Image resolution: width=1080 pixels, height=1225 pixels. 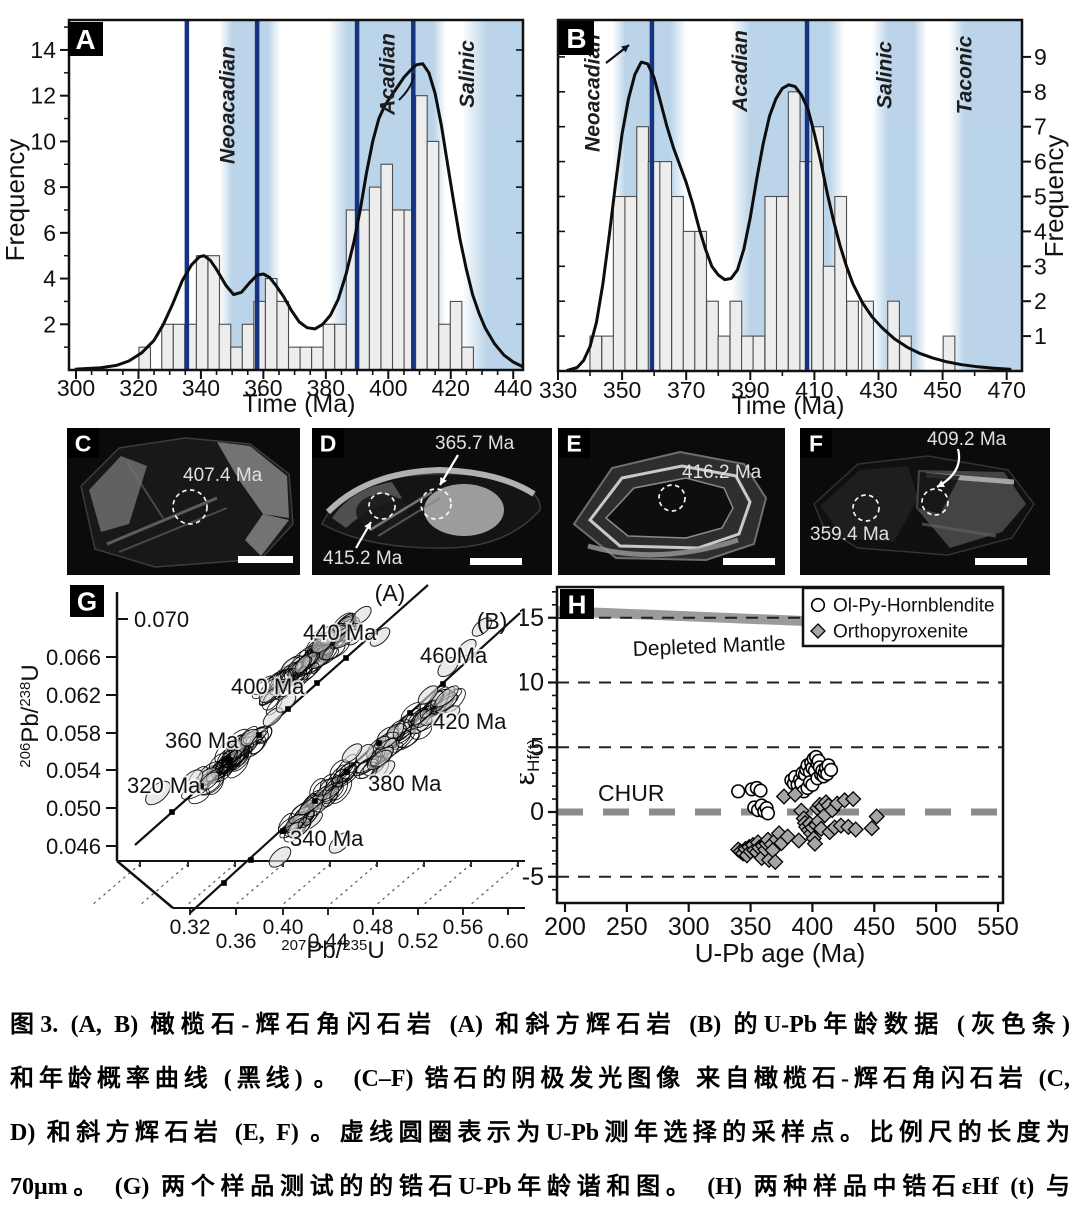 What do you see at coordinates (831, 770) in the screenshot?
I see `data-point-circle` at bounding box center [831, 770].